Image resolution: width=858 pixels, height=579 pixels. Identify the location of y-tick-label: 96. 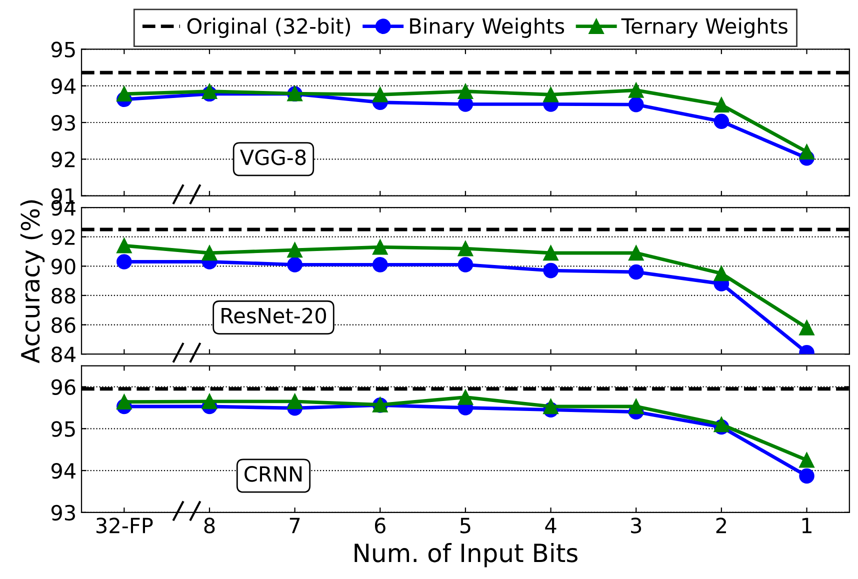
(63, 387).